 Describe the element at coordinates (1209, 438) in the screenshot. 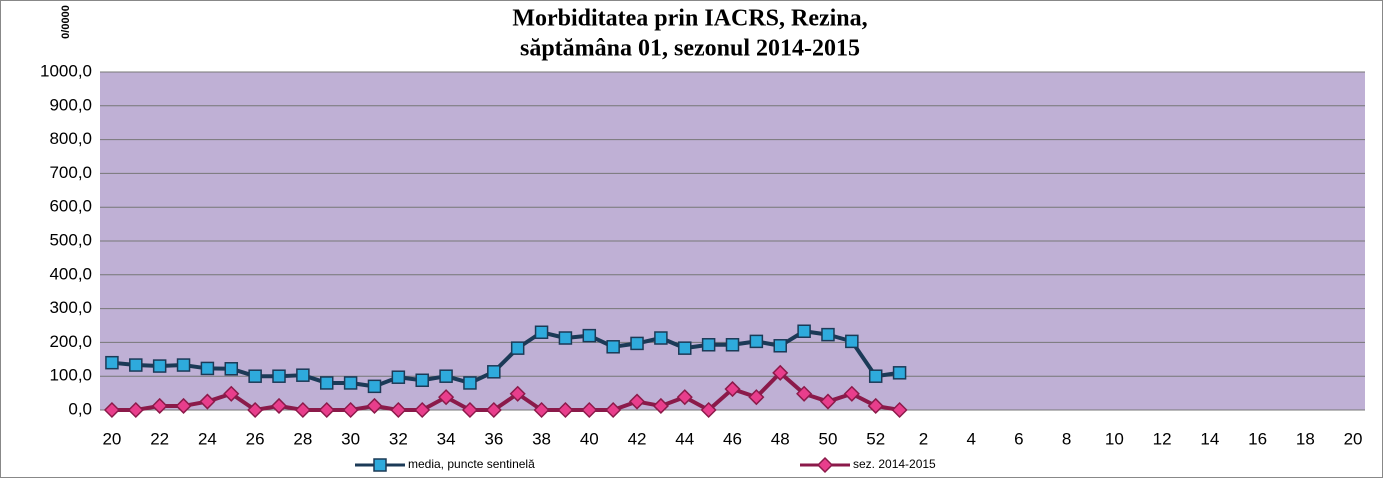

I see `x-tick-label: 14` at that location.